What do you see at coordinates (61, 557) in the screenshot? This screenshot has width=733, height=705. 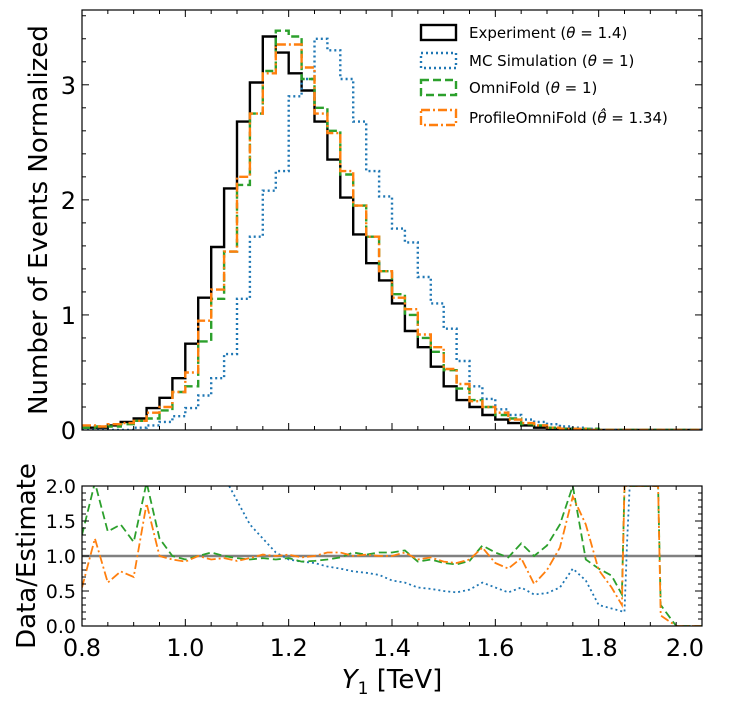 I see `ratio-y-tick-label: 1.0` at bounding box center [61, 557].